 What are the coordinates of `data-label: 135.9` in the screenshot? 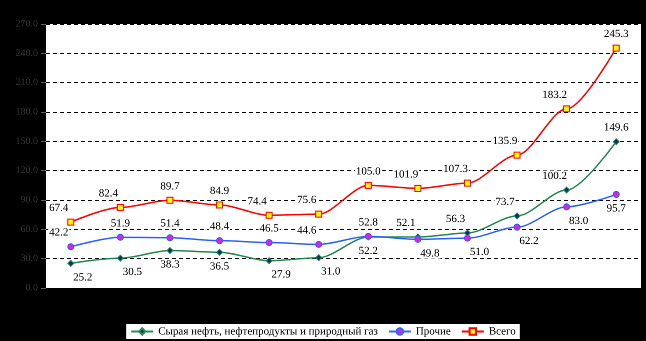 It's located at (505, 141).